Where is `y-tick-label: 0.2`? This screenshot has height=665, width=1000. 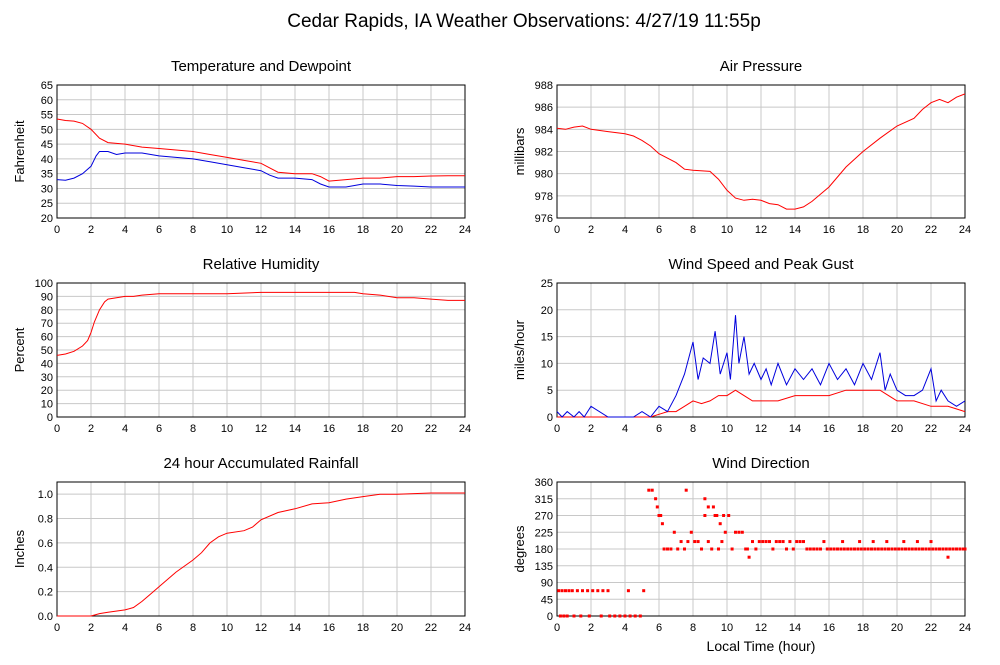
y-tick-label: 0.2 is located at coordinates (45, 593).